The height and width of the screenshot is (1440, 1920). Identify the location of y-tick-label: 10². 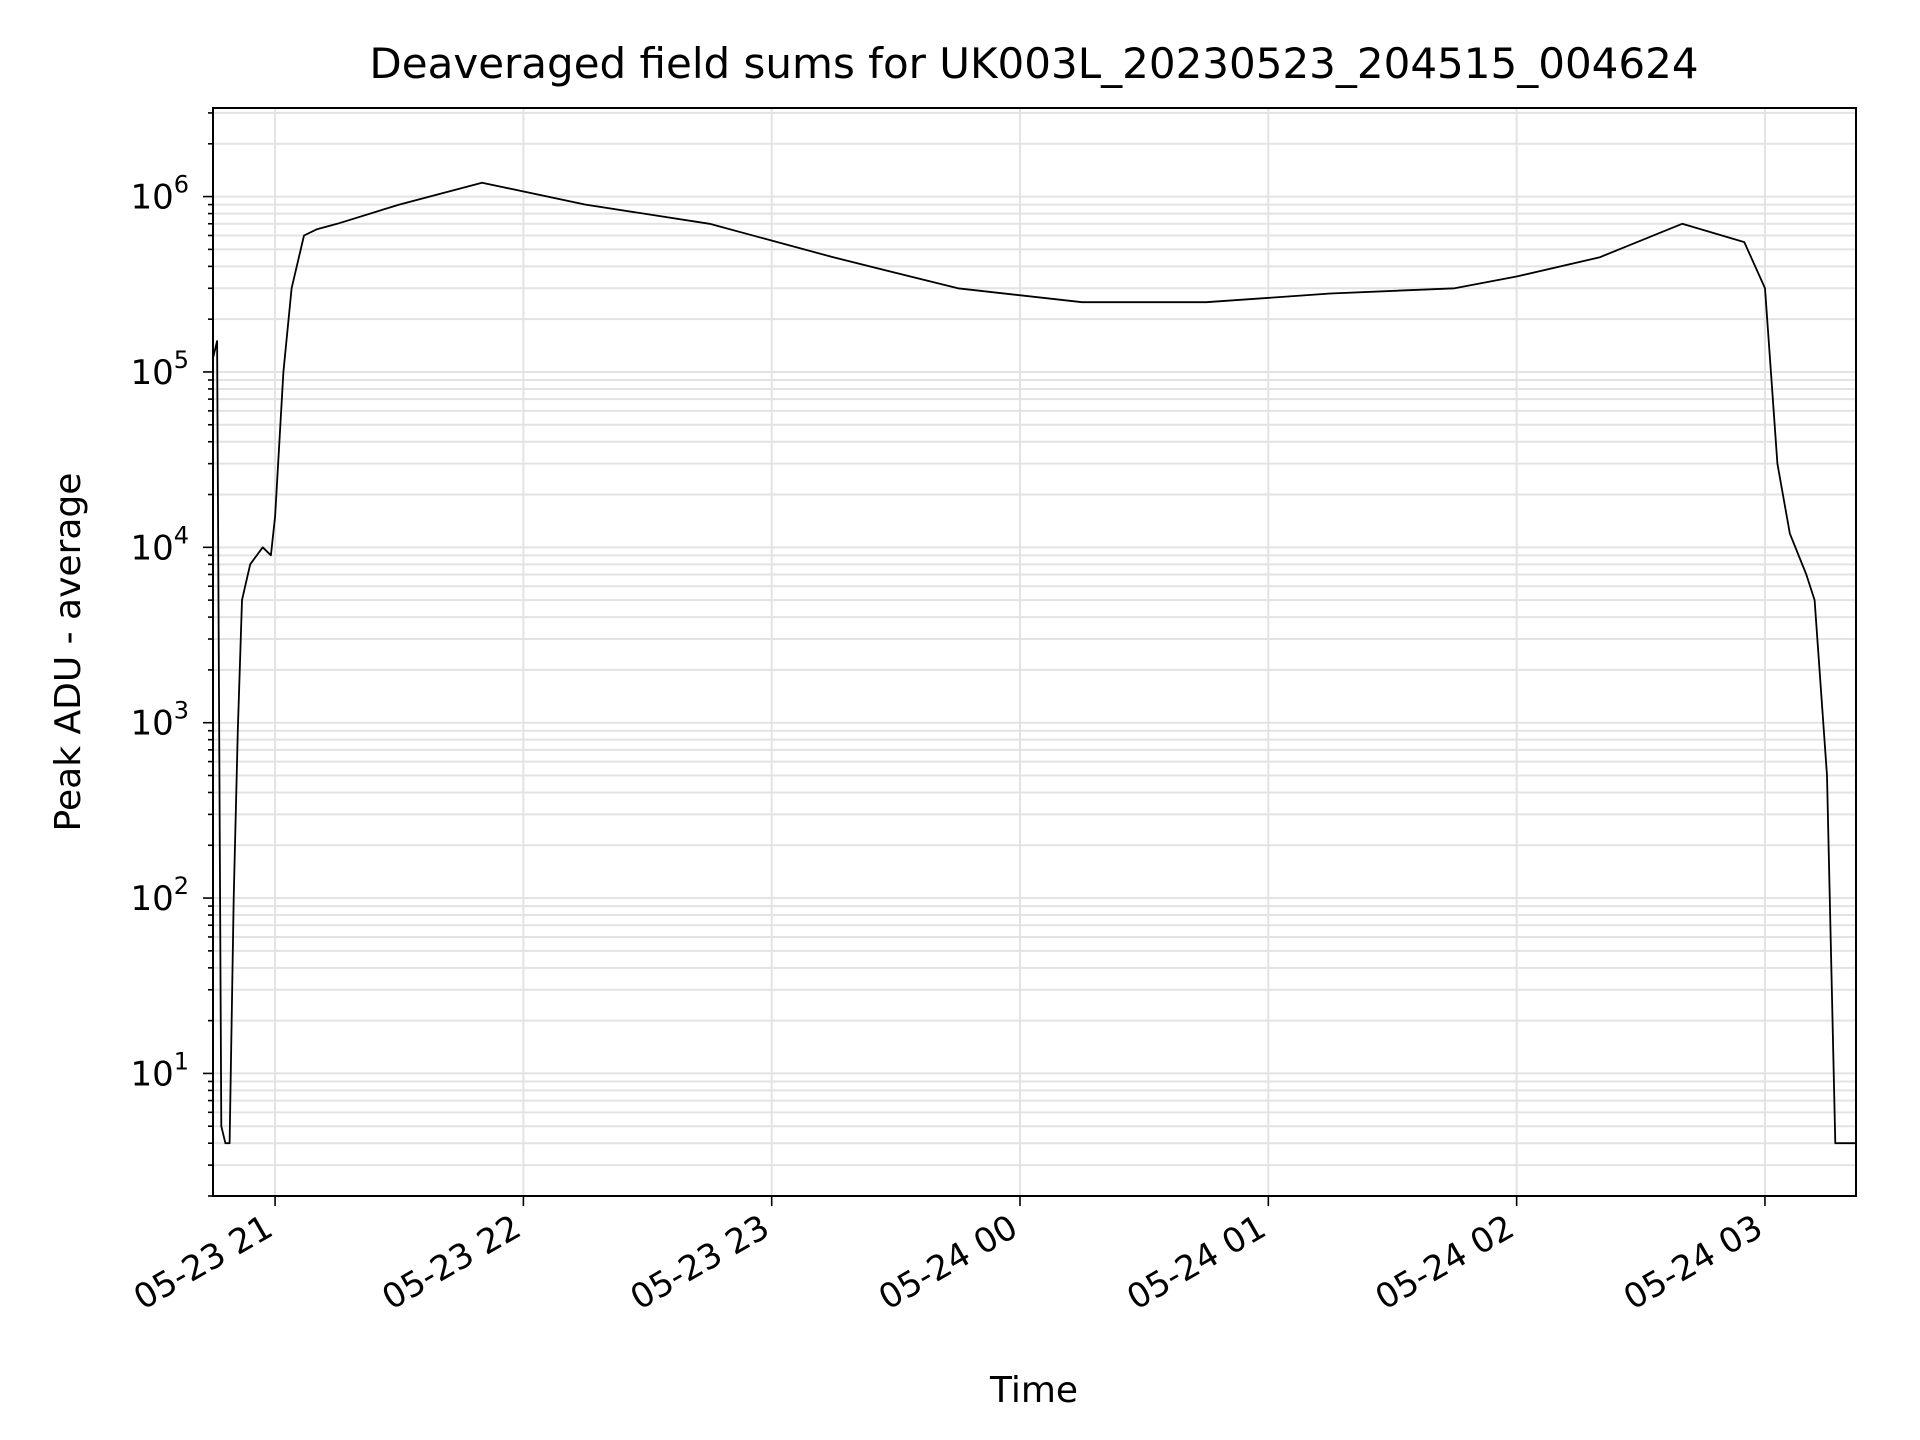
(159, 895).